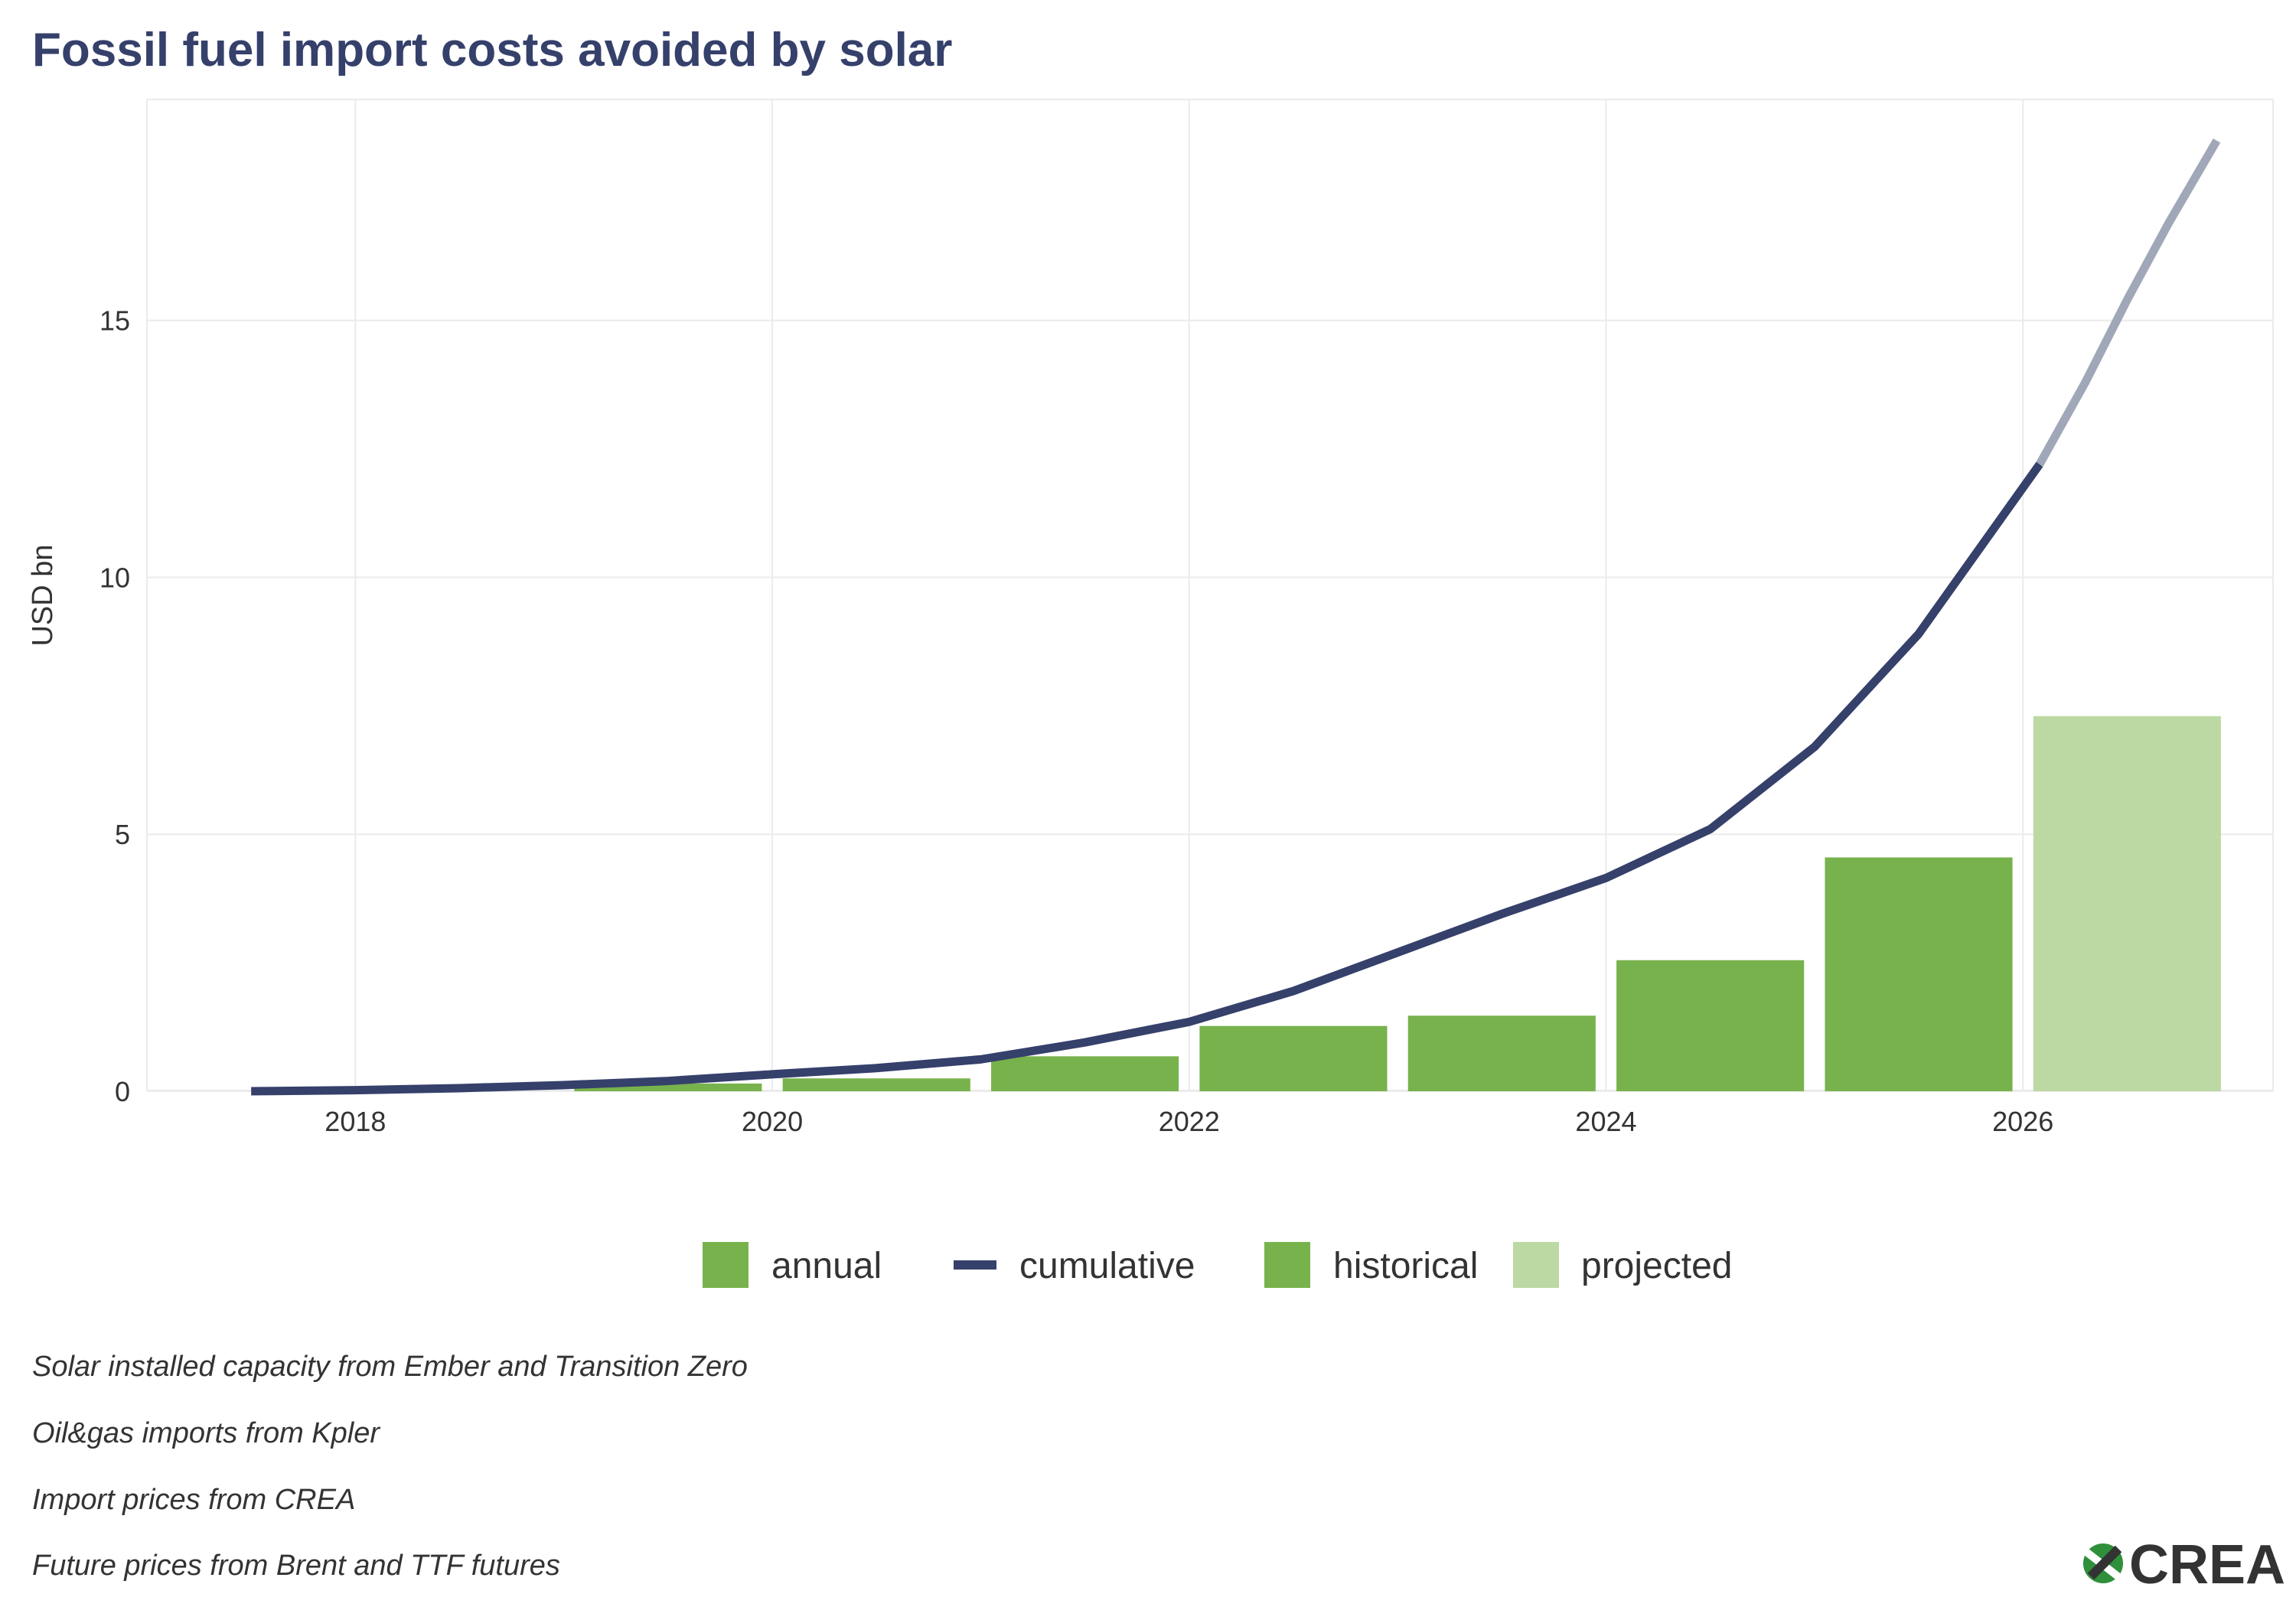 This screenshot has width=2296, height=1607. I want to click on x-tick-label: 2024, so click(1605, 1121).